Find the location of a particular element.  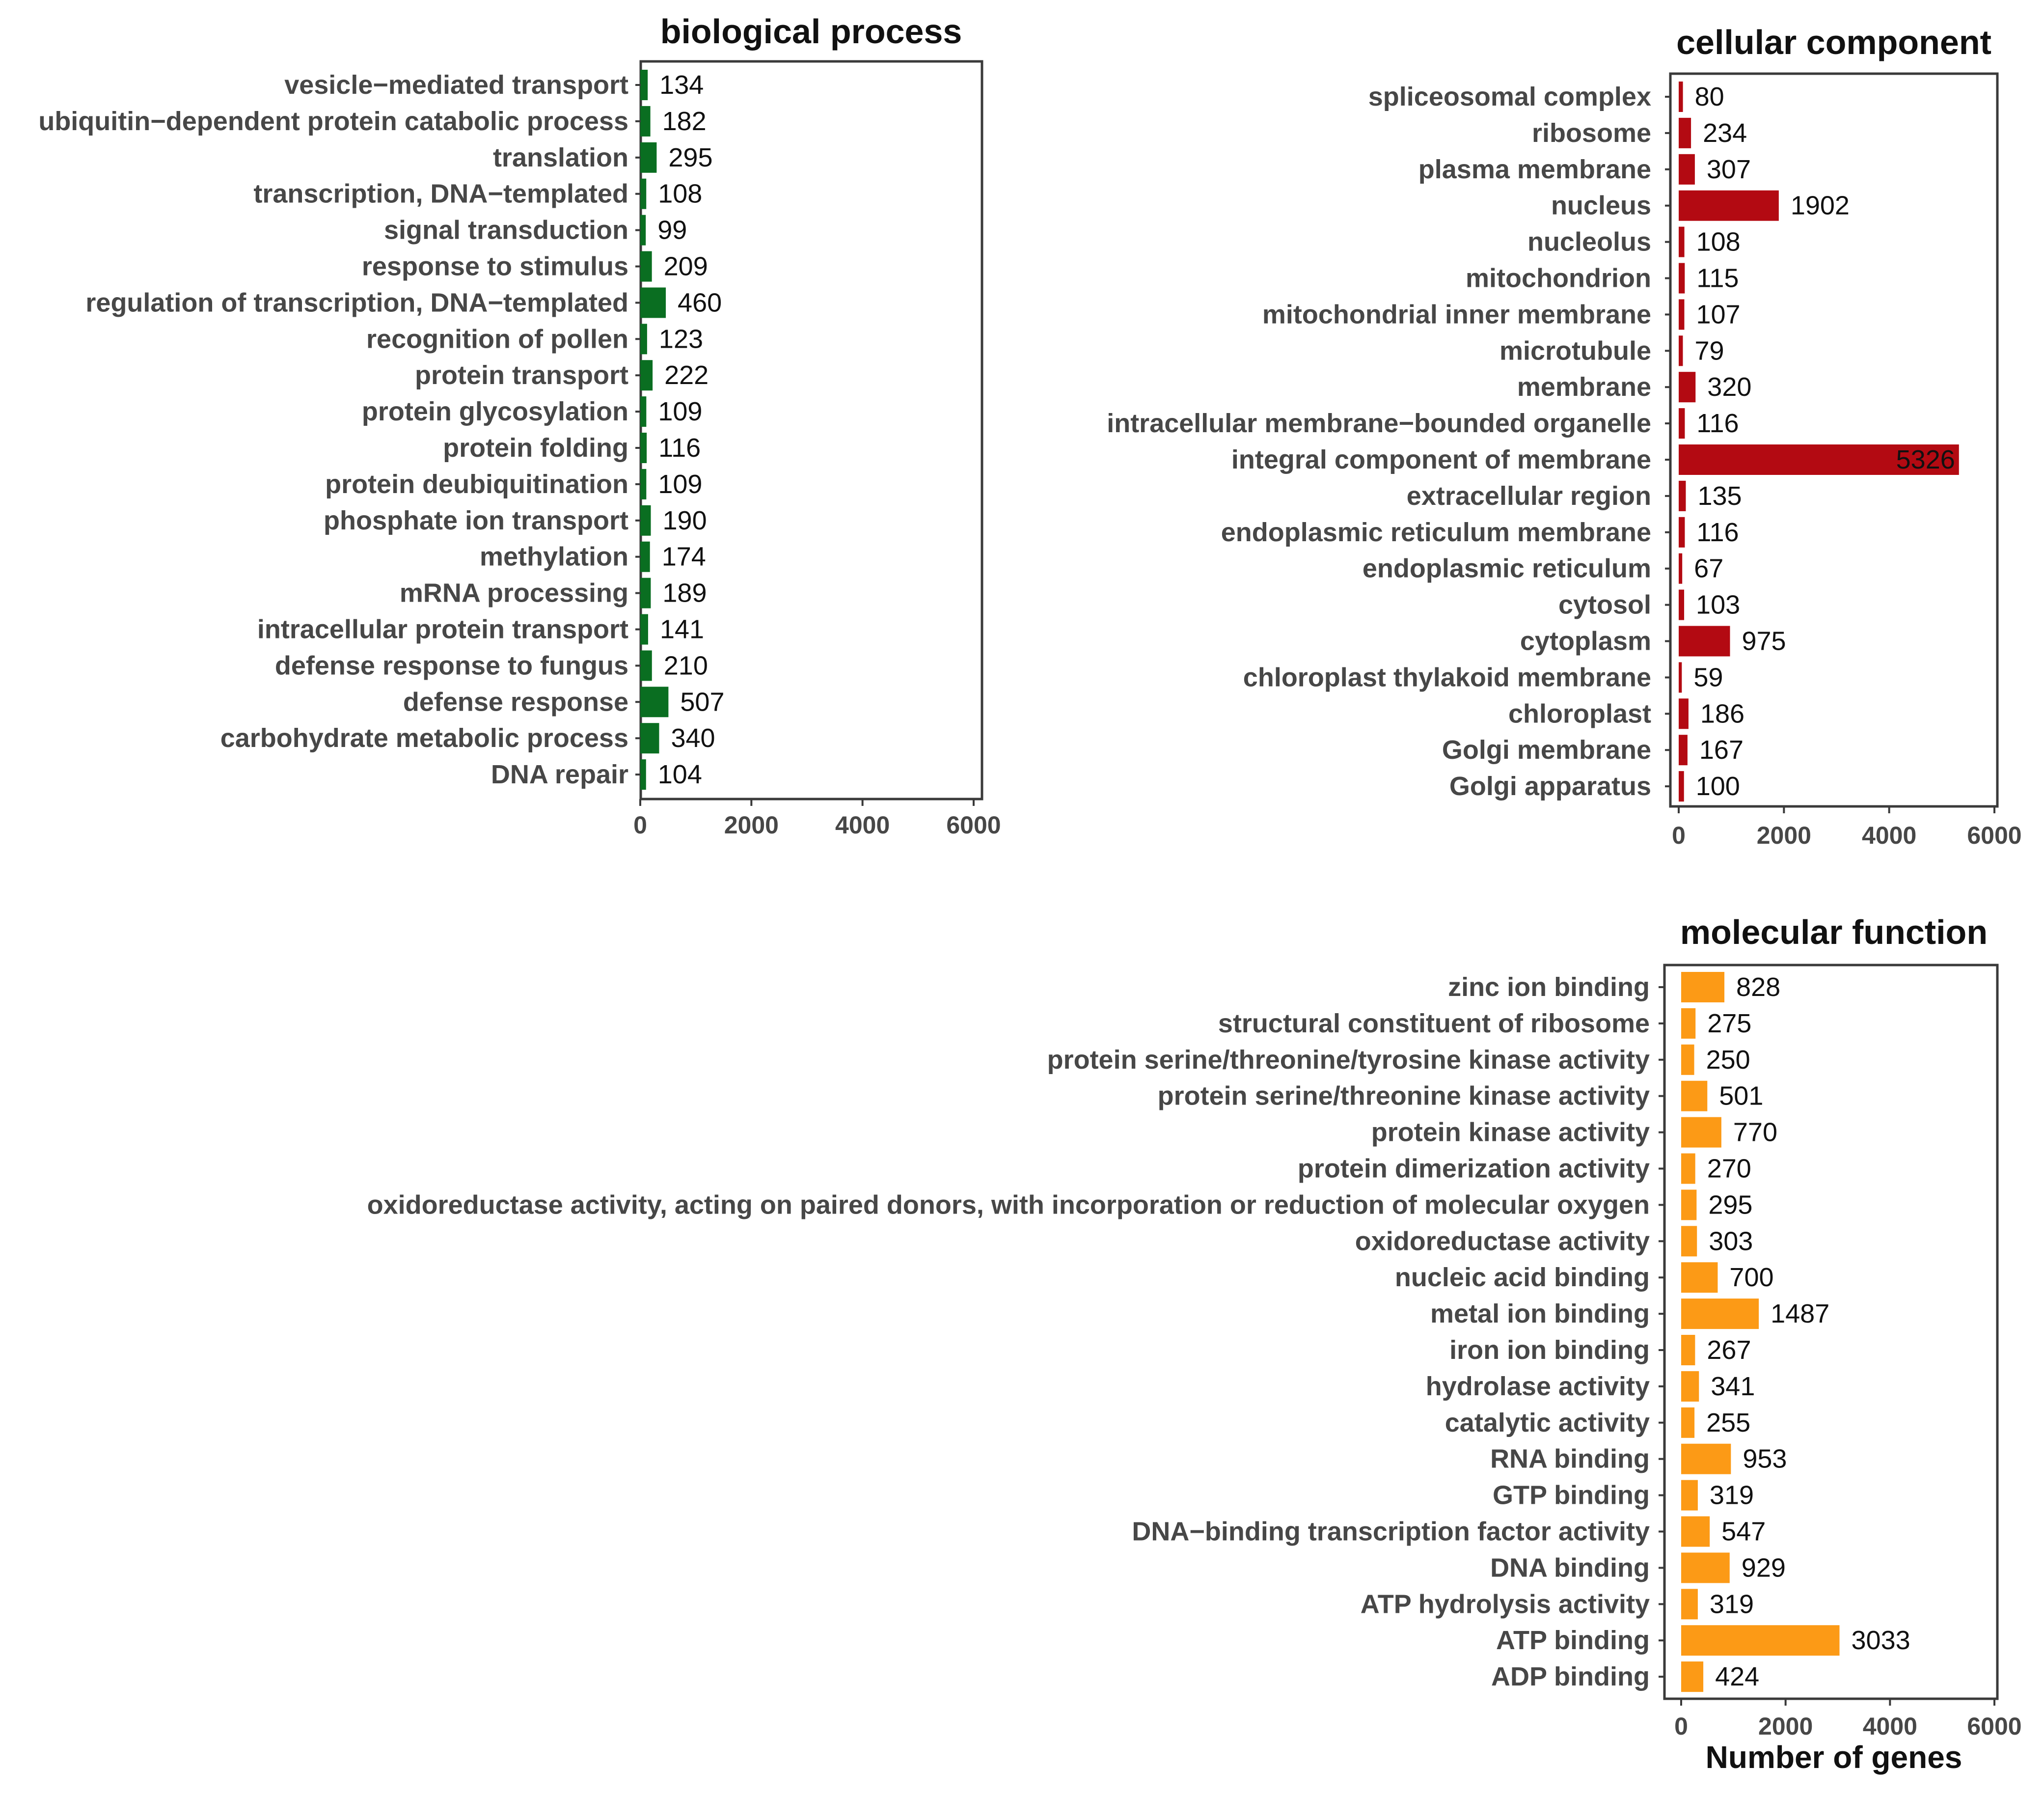

cellular-component-value-label: 975 is located at coordinates (1764, 641).